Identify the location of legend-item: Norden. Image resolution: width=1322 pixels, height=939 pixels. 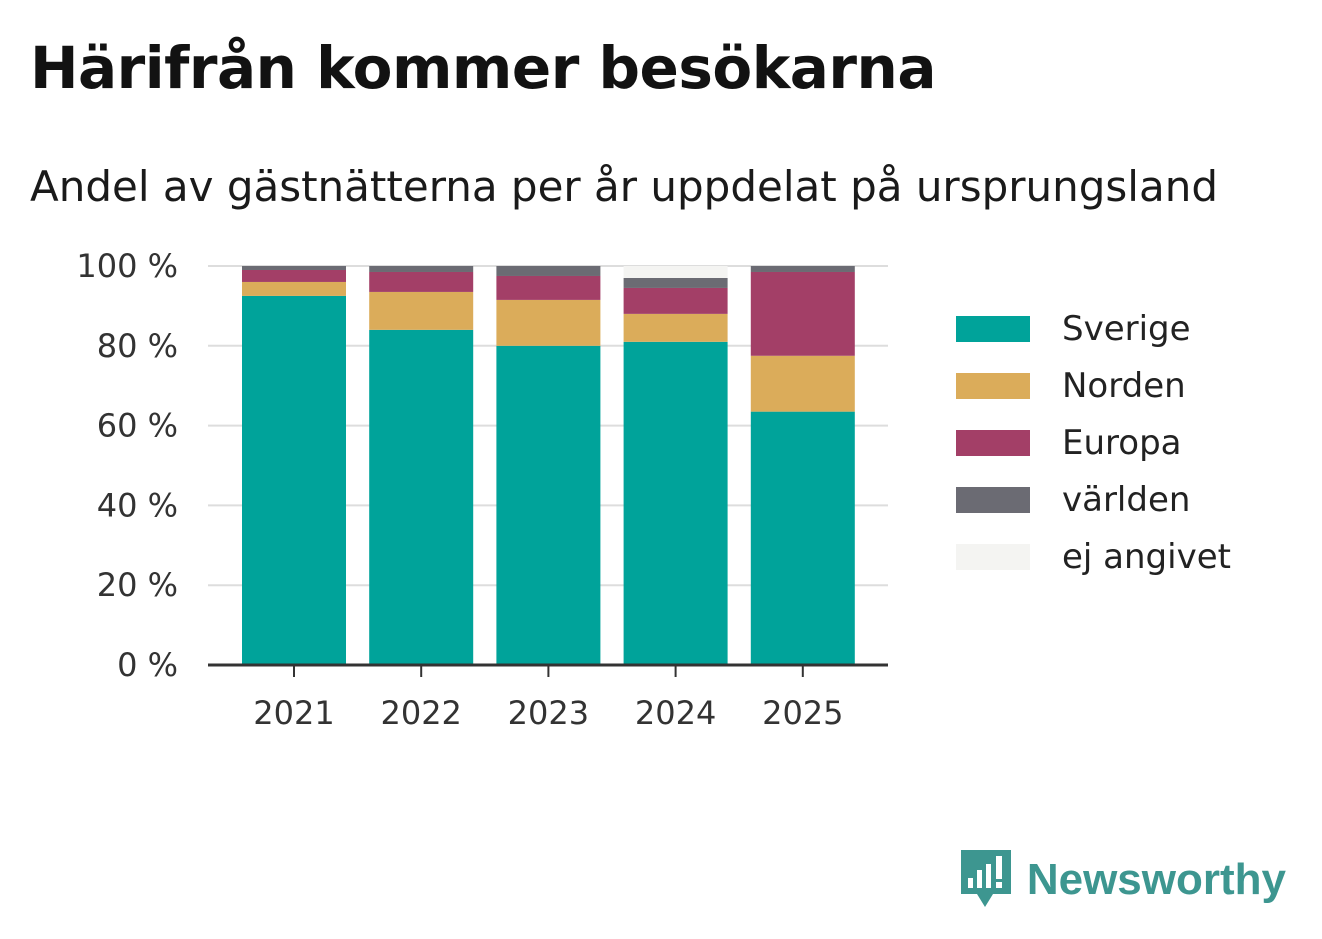
(1093, 385).